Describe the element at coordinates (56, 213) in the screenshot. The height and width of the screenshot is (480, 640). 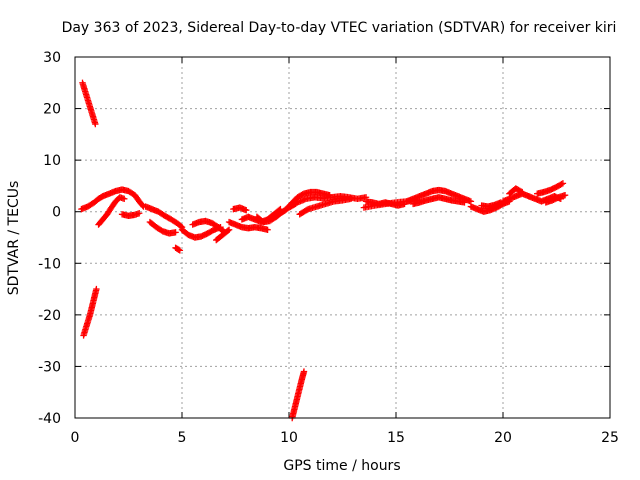
I see `y-tick-label: 0` at that location.